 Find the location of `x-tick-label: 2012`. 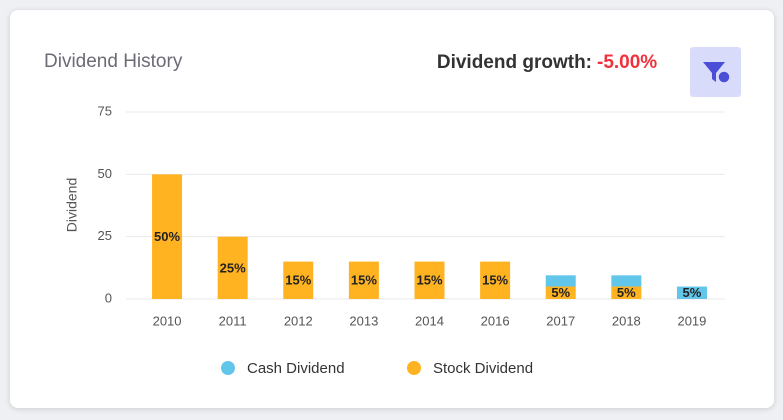

x-tick-label: 2012 is located at coordinates (298, 320).